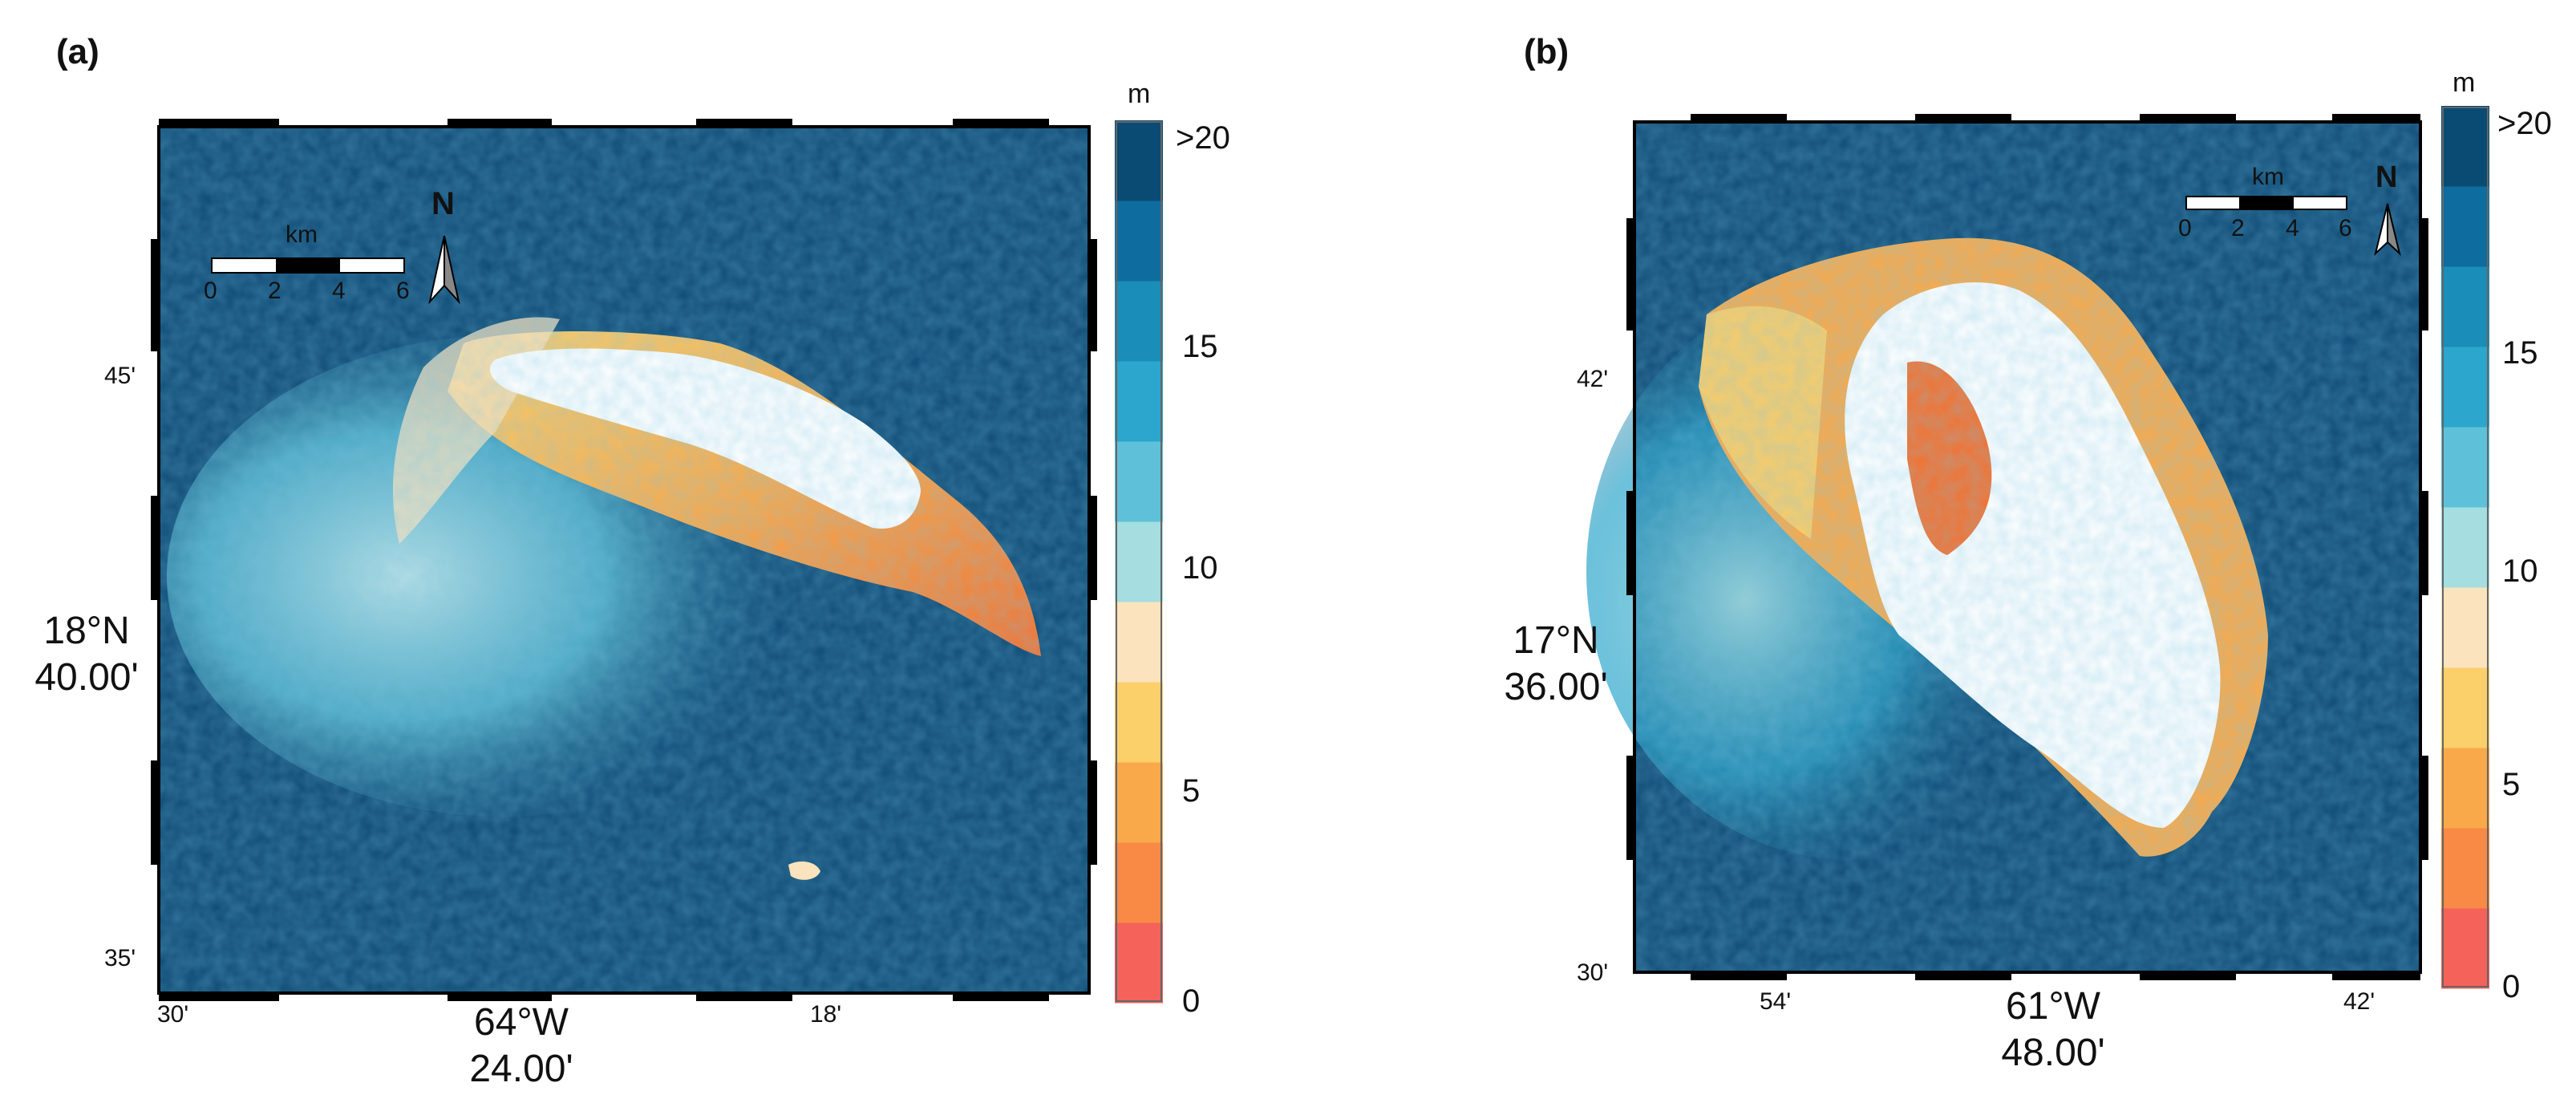 The width and height of the screenshot is (2576, 1103). Describe the element at coordinates (86, 654) in the screenshot. I see `lat-main: 18°N 40.00'` at that location.